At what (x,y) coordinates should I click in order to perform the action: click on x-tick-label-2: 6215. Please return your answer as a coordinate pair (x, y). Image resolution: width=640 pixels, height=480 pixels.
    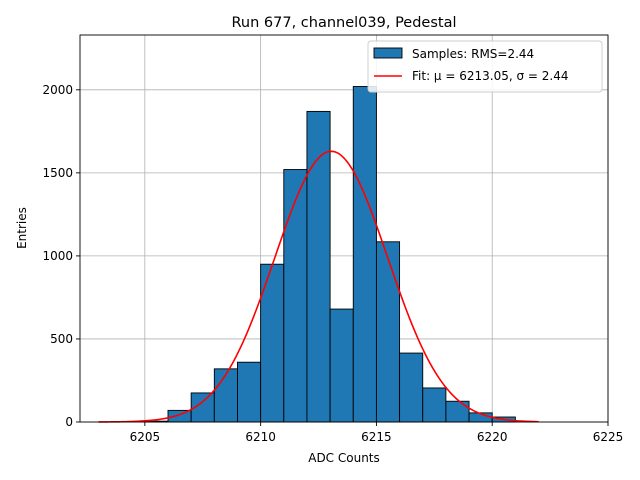
    Looking at the image, I should click on (376, 437).